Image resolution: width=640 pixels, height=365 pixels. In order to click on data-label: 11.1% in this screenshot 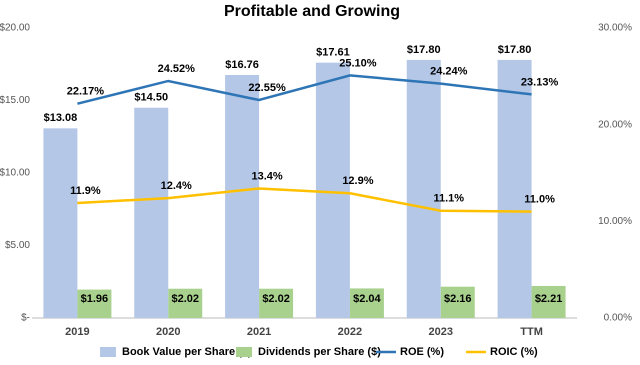, I will do `click(448, 199)`.